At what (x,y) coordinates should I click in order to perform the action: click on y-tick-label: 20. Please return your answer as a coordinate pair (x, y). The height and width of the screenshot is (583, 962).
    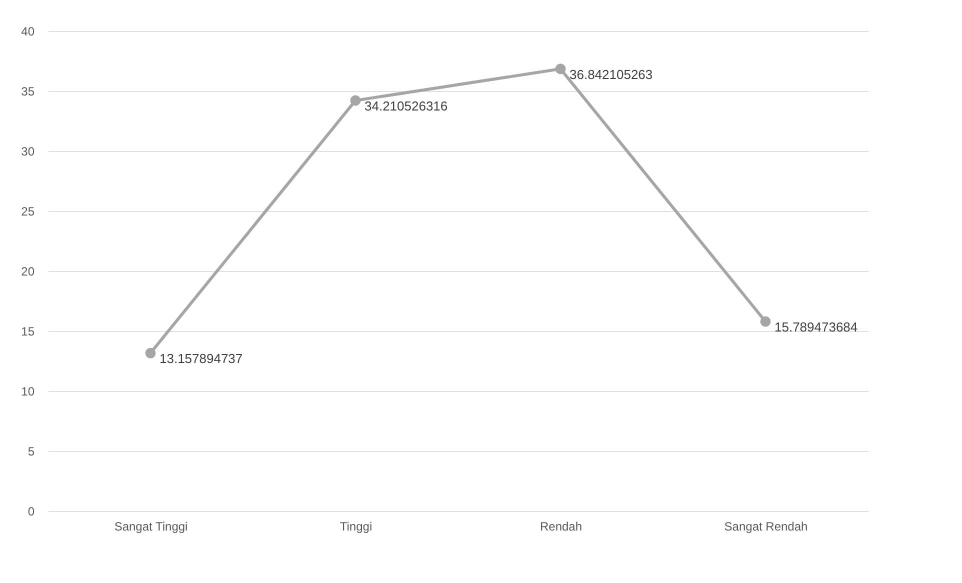
    Looking at the image, I should click on (28, 271).